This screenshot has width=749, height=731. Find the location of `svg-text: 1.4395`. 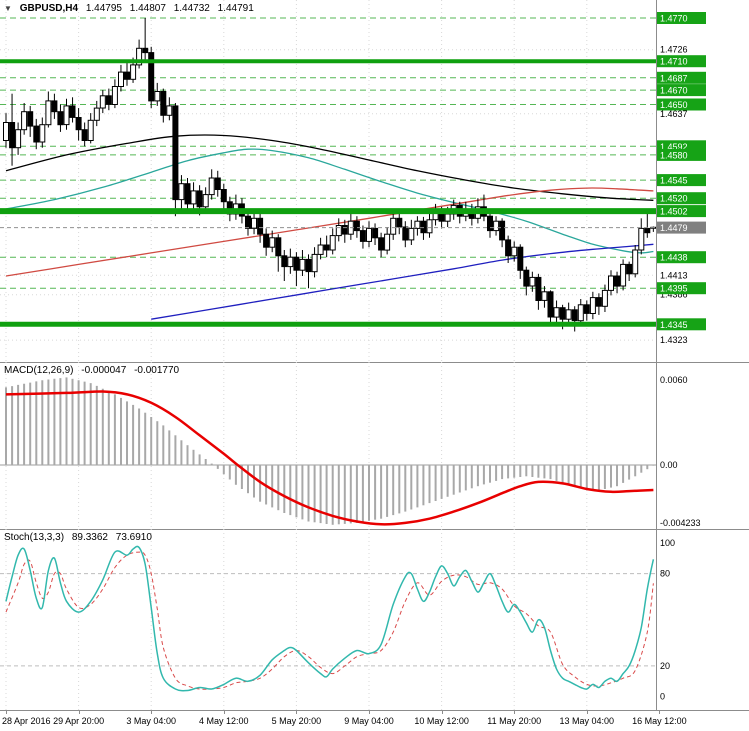

svg-text: 1.4395 is located at coordinates (674, 289).